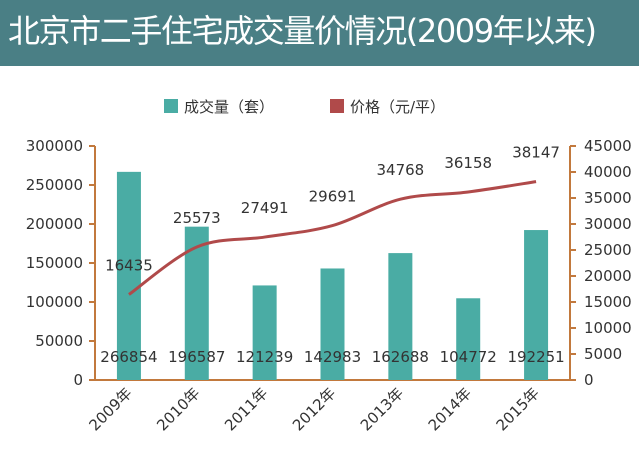 The height and width of the screenshot is (475, 639). I want to click on bar-value-label: 121239, so click(264, 357).